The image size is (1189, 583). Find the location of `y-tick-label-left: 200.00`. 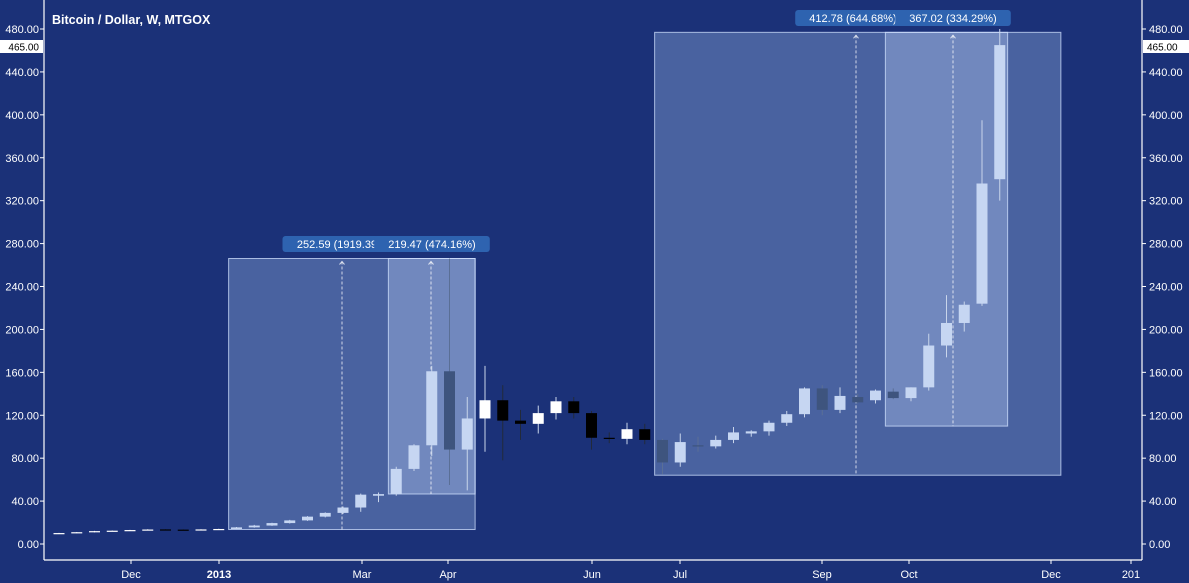

y-tick-label-left: 200.00 is located at coordinates (22, 330).